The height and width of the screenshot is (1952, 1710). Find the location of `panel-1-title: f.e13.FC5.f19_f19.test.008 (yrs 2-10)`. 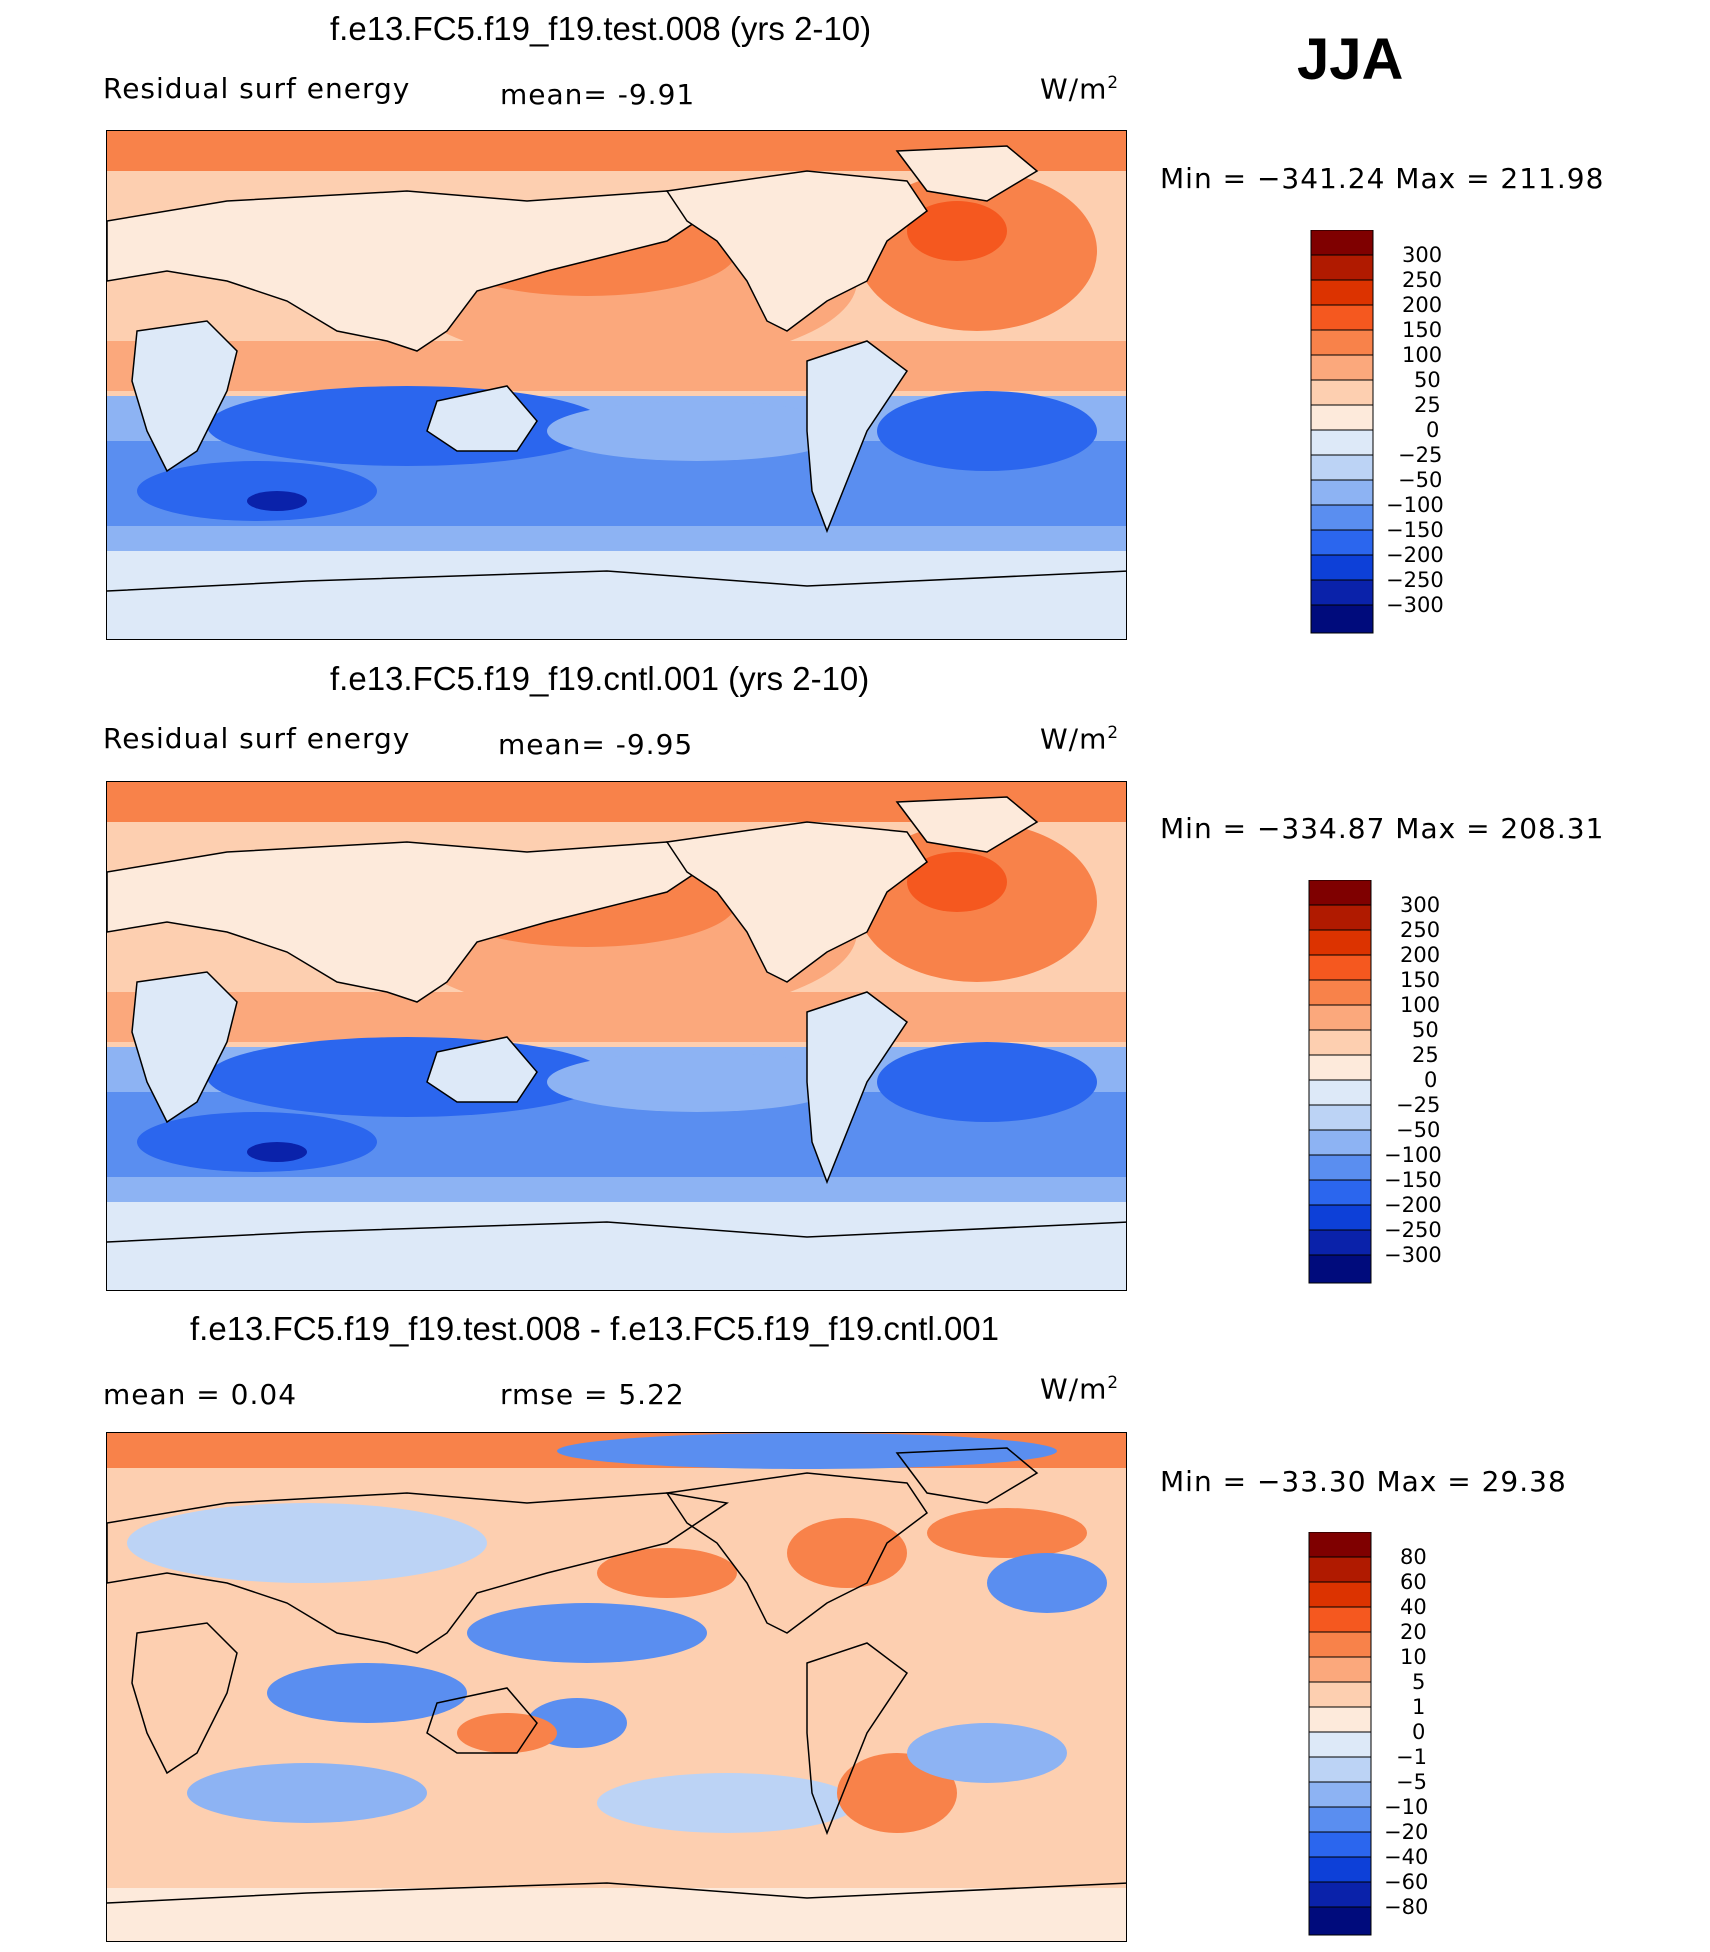

panel-1-title: f.e13.FC5.f19_f19.test.008 (yrs 2-10) is located at coordinates (601, 28).